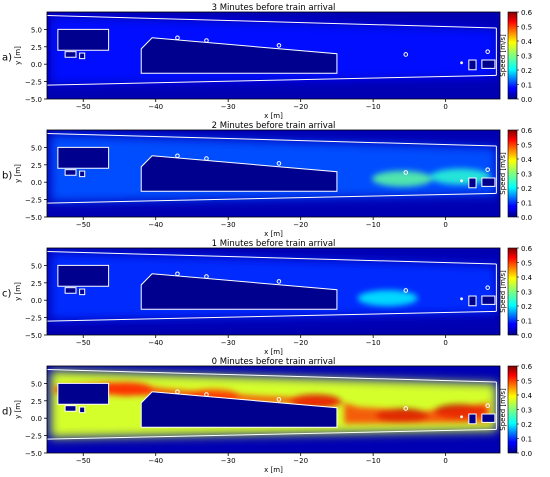 The height and width of the screenshot is (477, 550). Describe the element at coordinates (274, 244) in the screenshot. I see `panel-title: 1 Minutes before train arrival` at that location.